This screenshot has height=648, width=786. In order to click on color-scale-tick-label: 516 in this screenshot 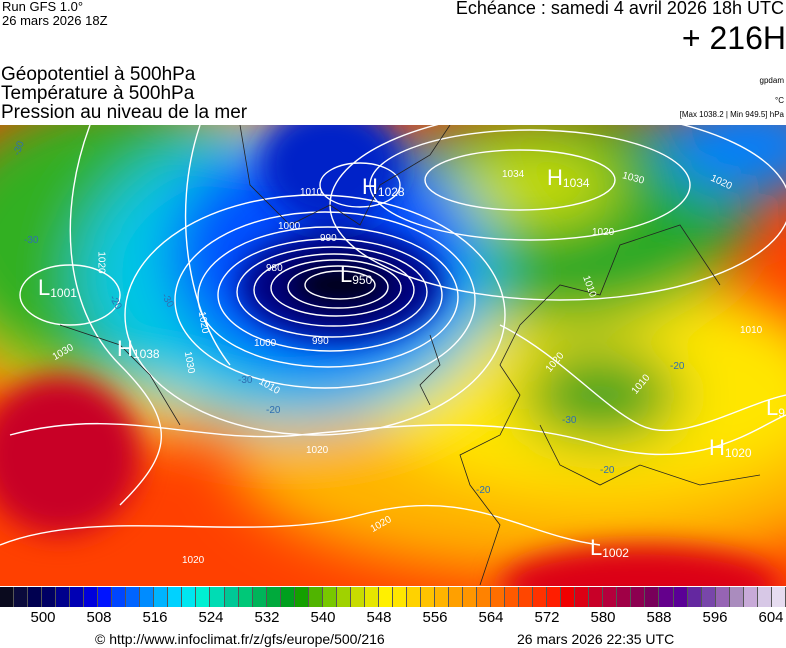, I will do `click(155, 617)`.